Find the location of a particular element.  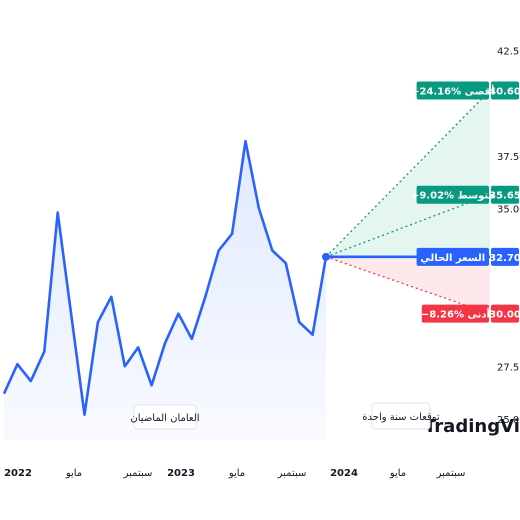

name-label: +24.16% أقصى is located at coordinates (452, 91).